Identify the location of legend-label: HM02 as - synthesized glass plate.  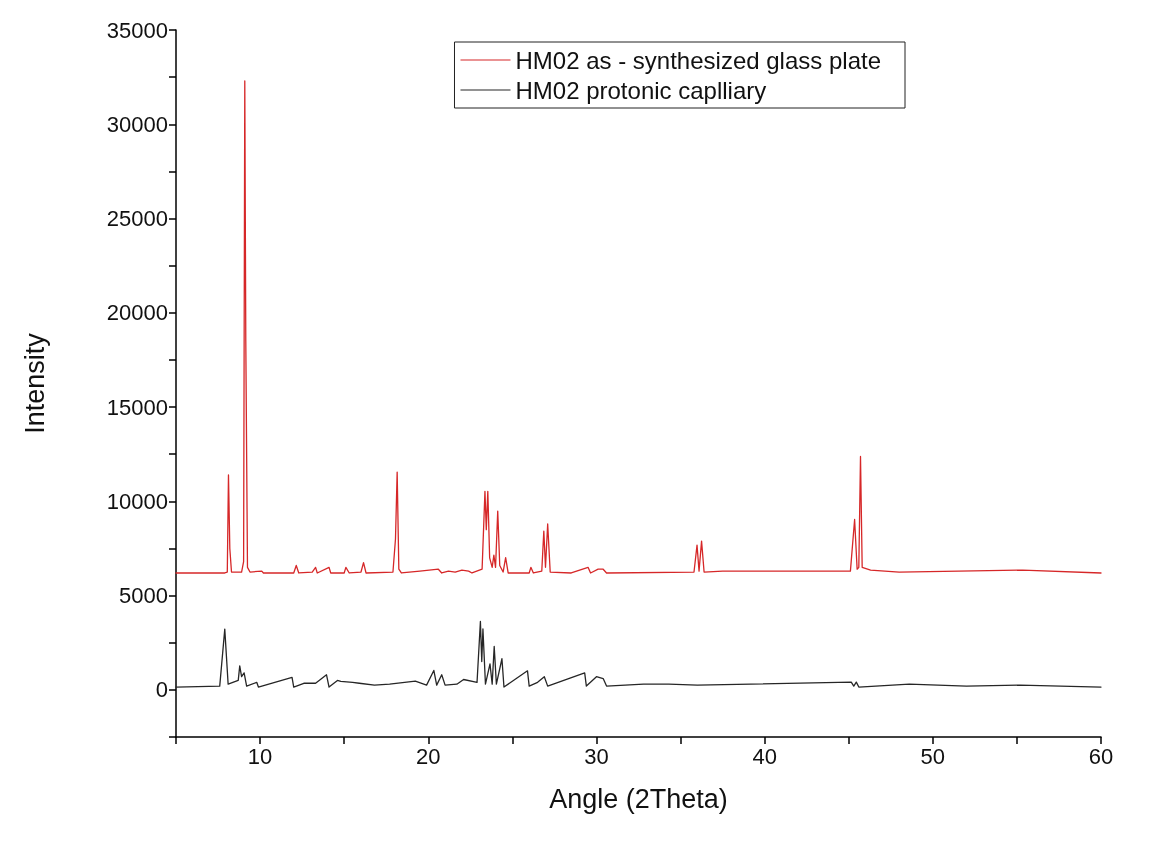
(698, 60).